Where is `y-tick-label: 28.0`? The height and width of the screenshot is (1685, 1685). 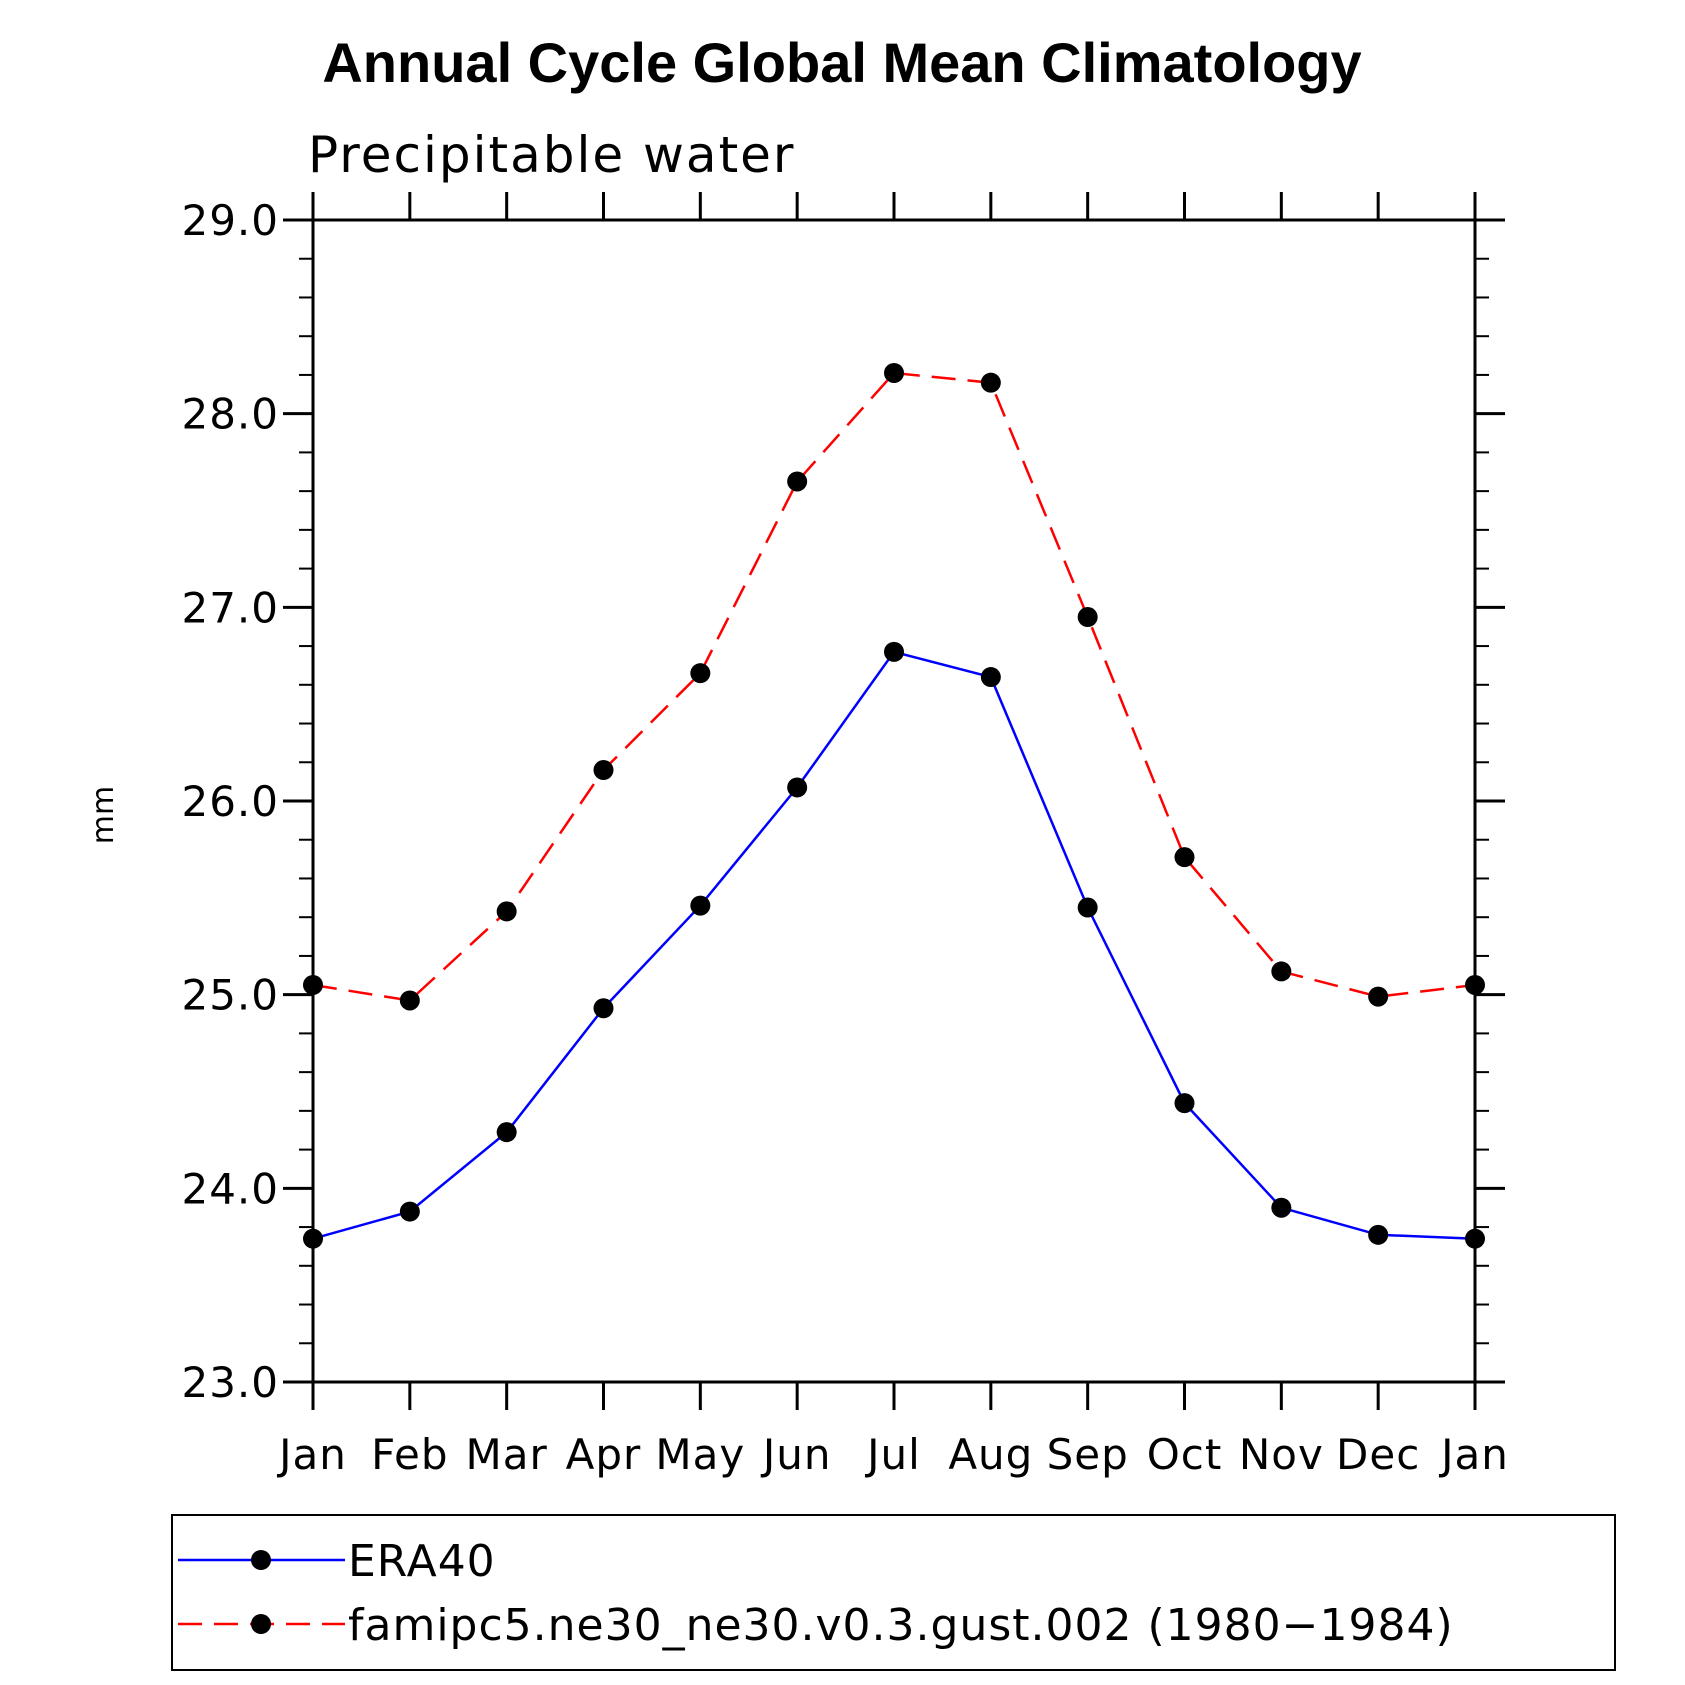
y-tick-label: 28.0 is located at coordinates (230, 414).